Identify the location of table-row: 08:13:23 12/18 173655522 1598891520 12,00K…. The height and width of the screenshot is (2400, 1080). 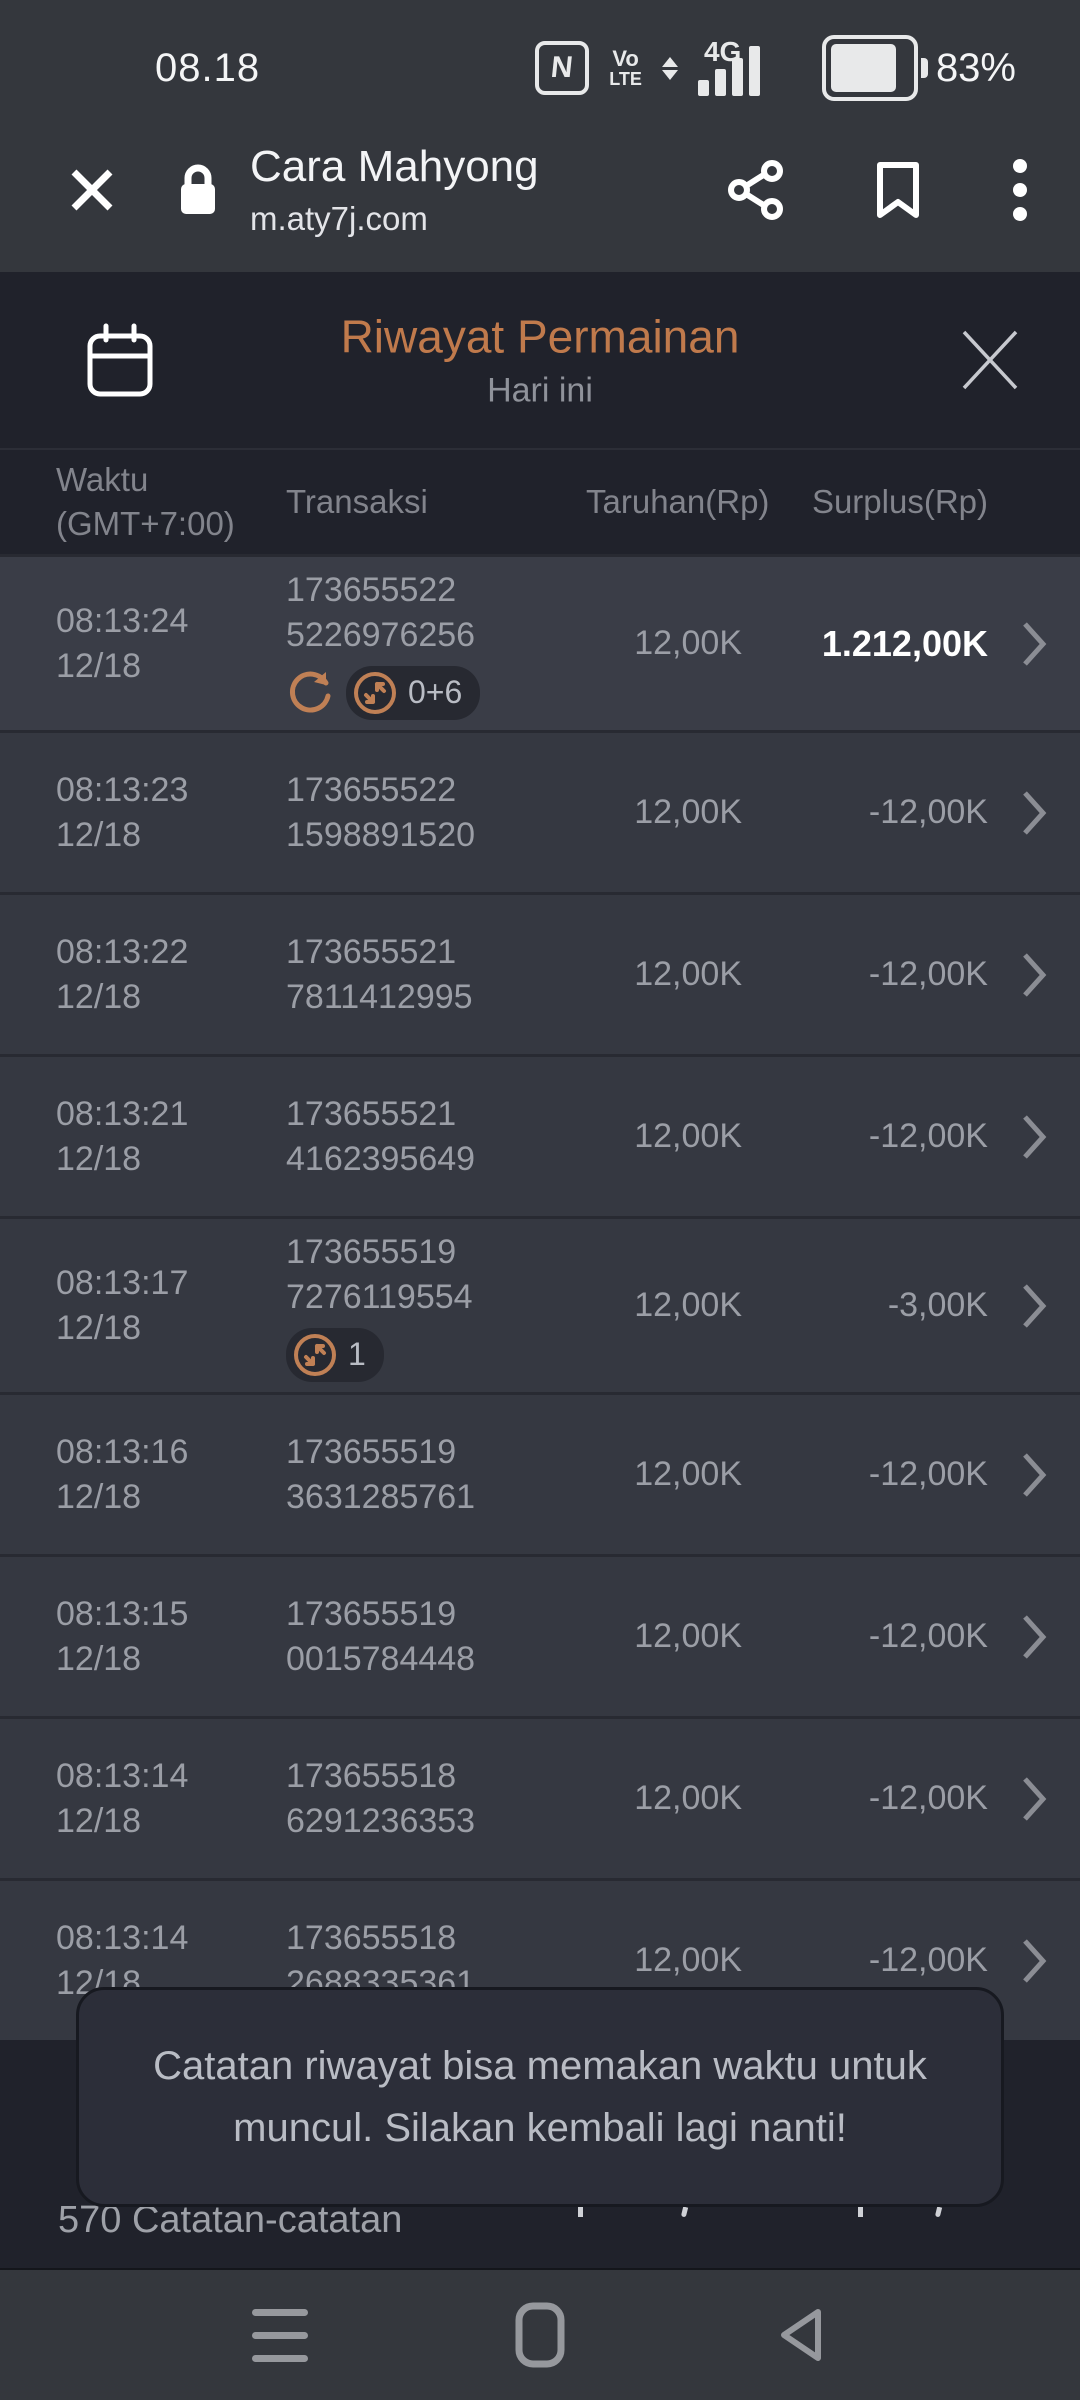
(540, 811).